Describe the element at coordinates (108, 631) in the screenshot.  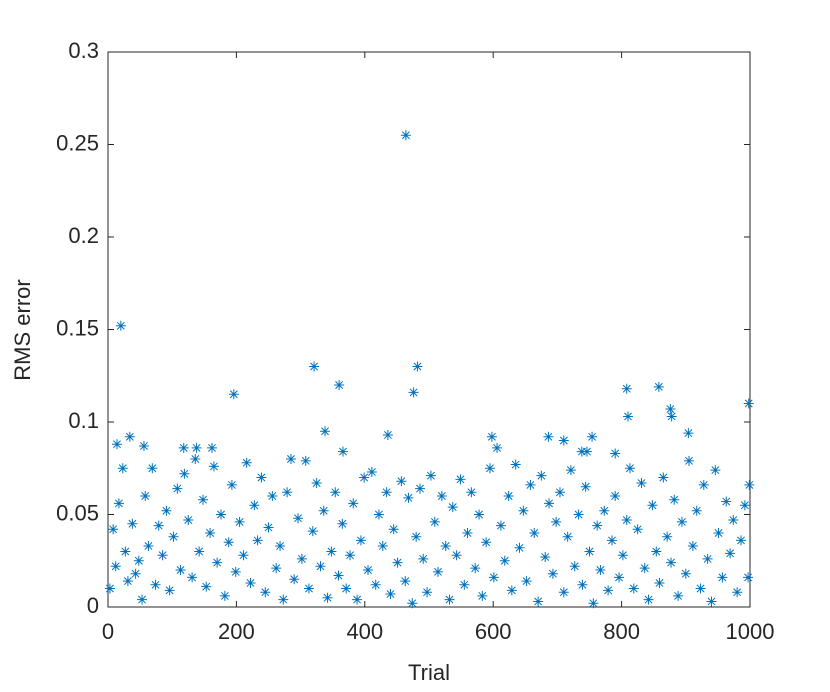
I see `x-tick-label: 0` at that location.